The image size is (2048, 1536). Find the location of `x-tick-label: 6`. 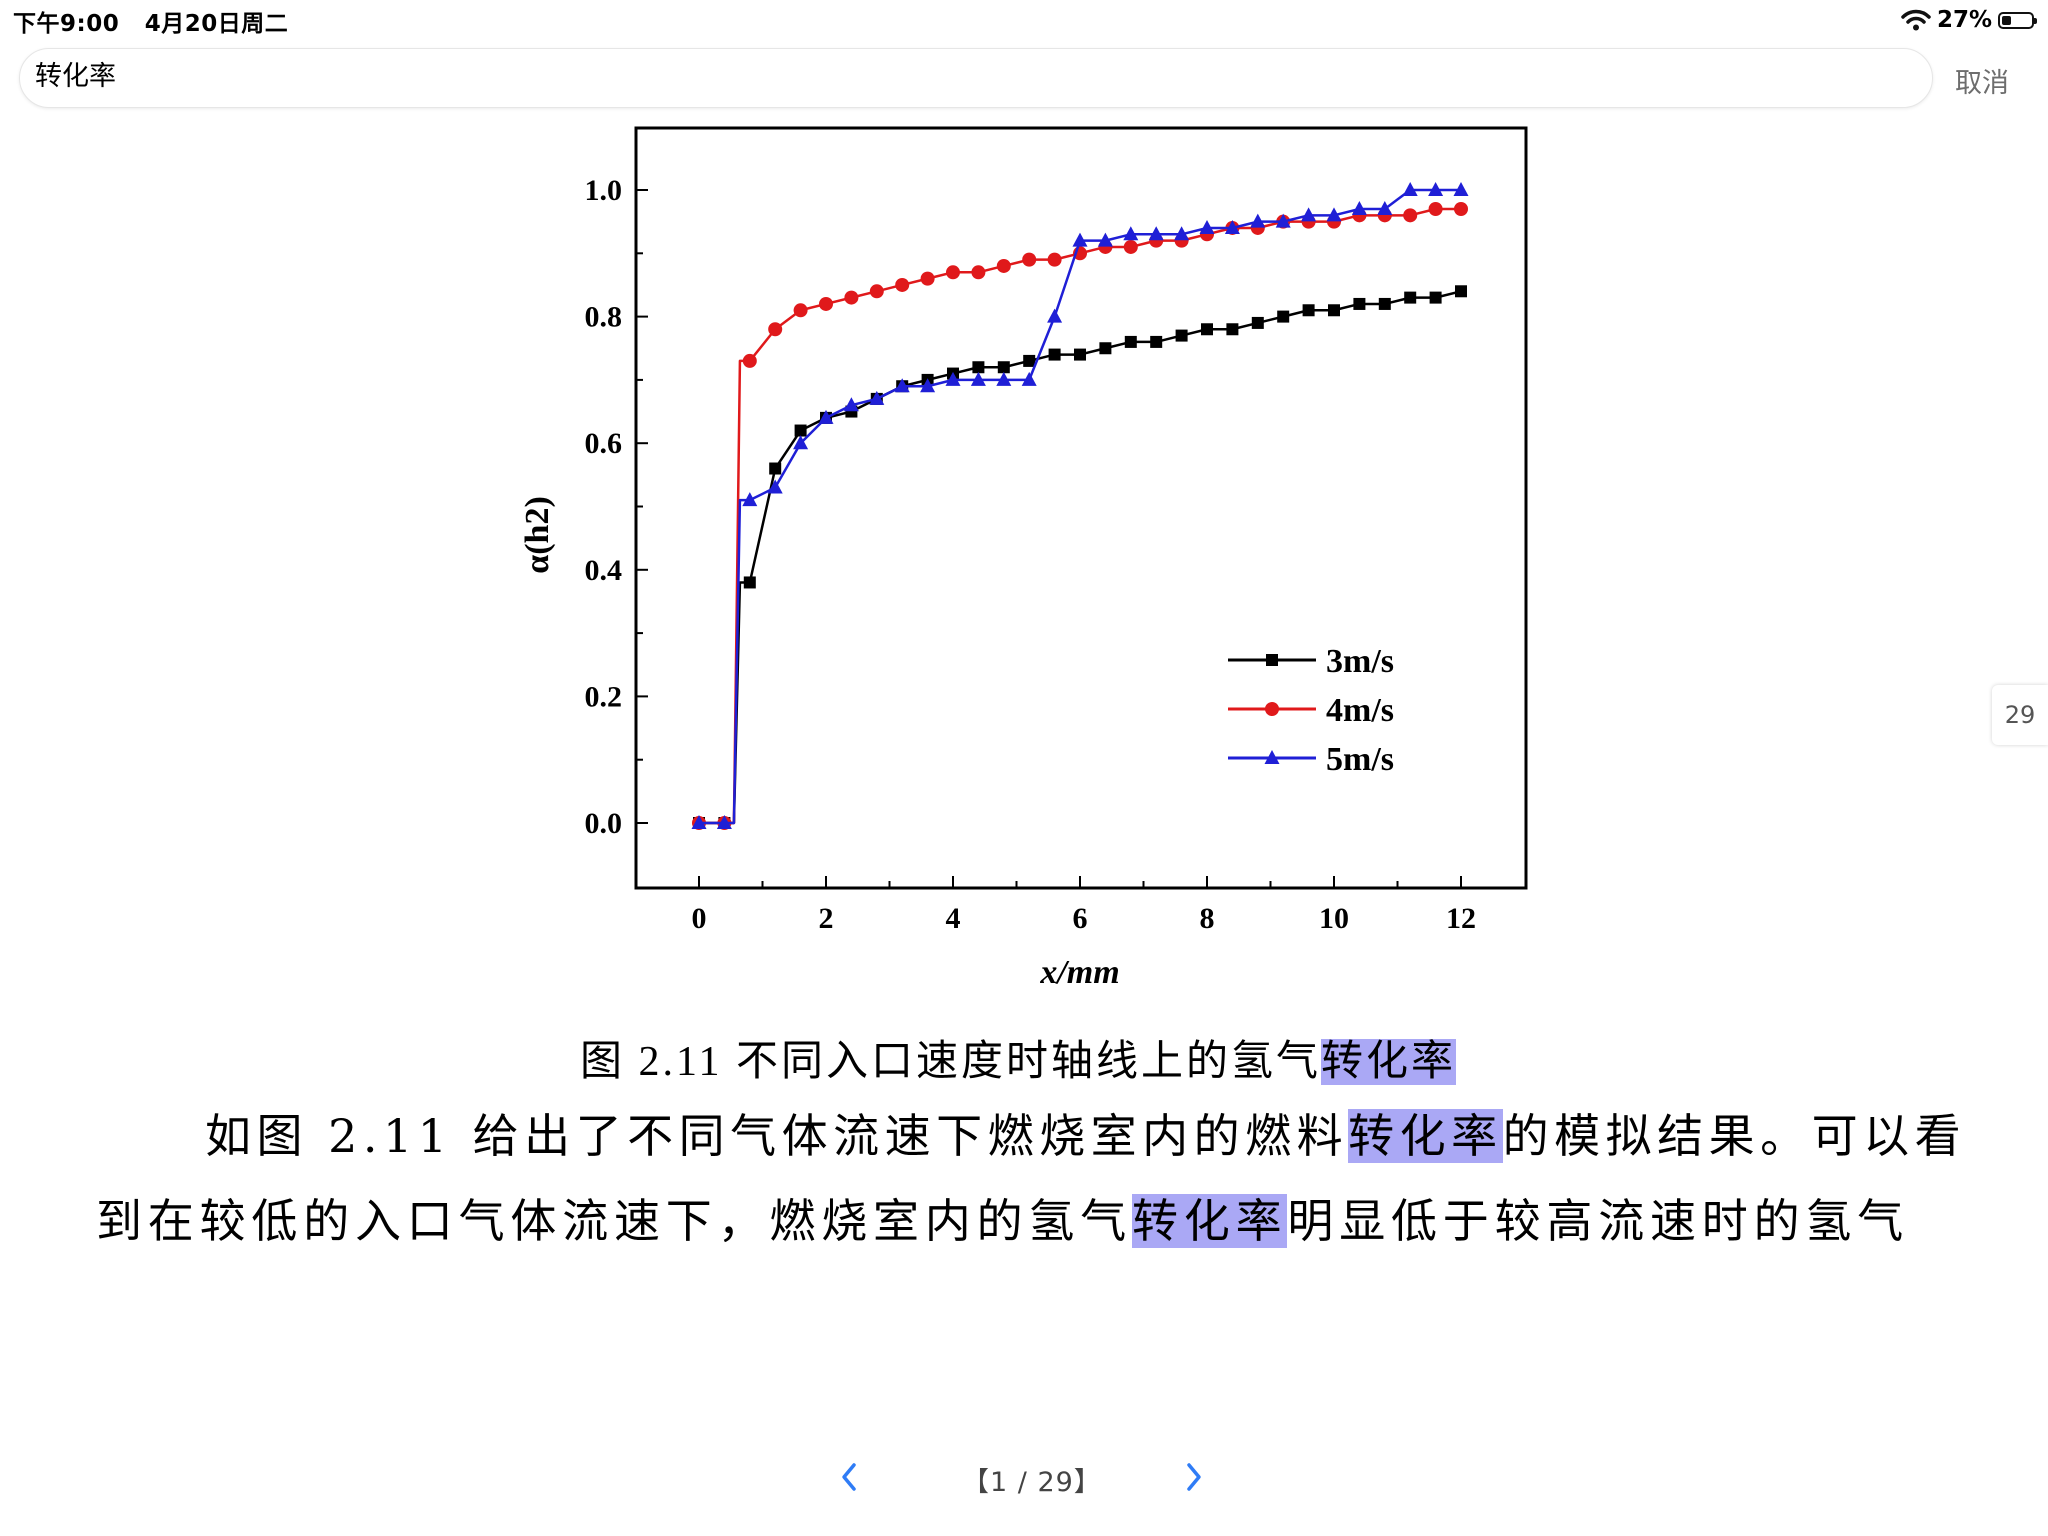

x-tick-label: 6 is located at coordinates (1080, 918).